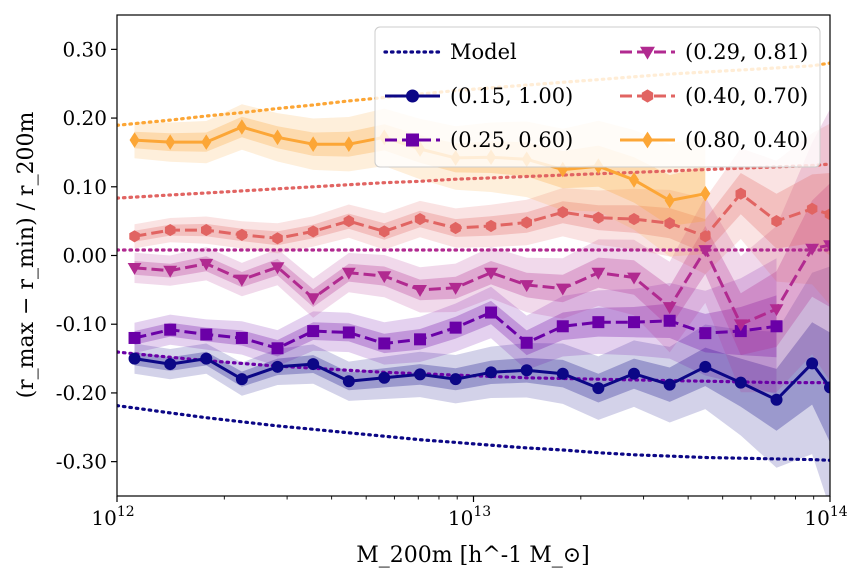  What do you see at coordinates (81, 324) in the screenshot?
I see `y-tick-label: -0.10` at bounding box center [81, 324].